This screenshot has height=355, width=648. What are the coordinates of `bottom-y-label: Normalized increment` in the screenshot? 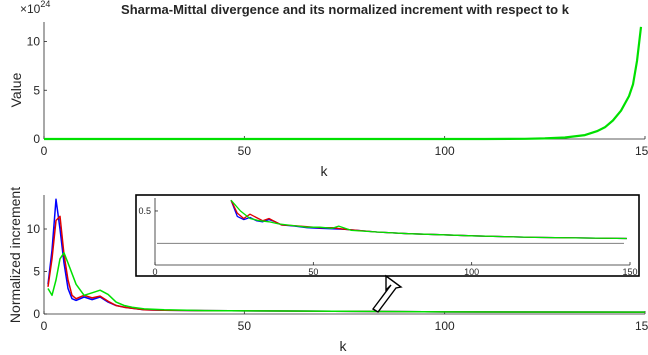 It's located at (15, 255).